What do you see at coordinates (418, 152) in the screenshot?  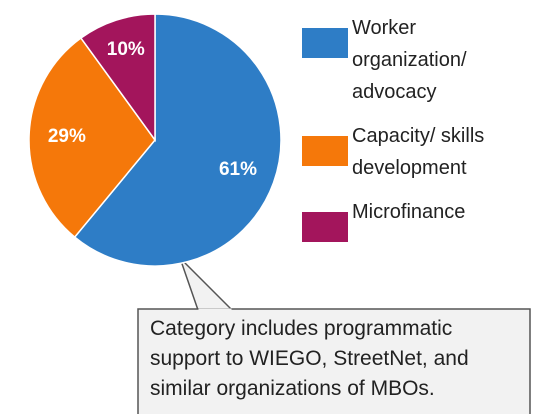 I see `legend-label: Capacity/ skills development` at bounding box center [418, 152].